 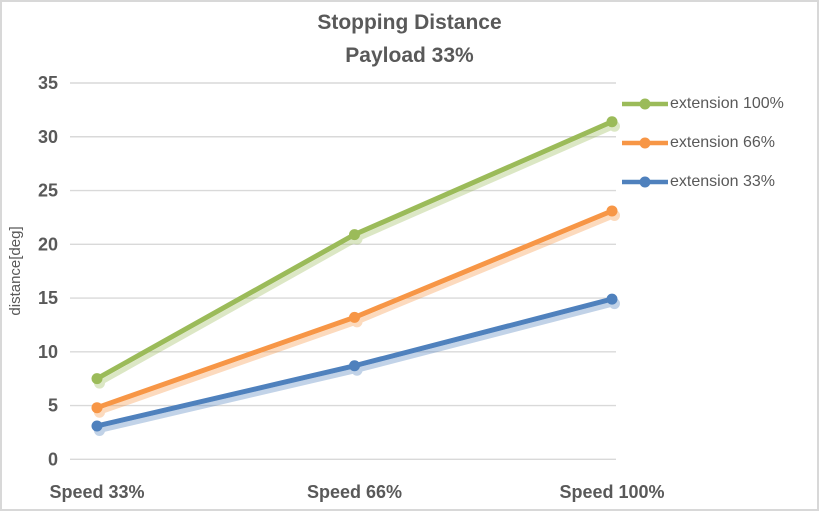 What do you see at coordinates (96, 492) in the screenshot?
I see `x-tick-label: Speed 33%` at bounding box center [96, 492].